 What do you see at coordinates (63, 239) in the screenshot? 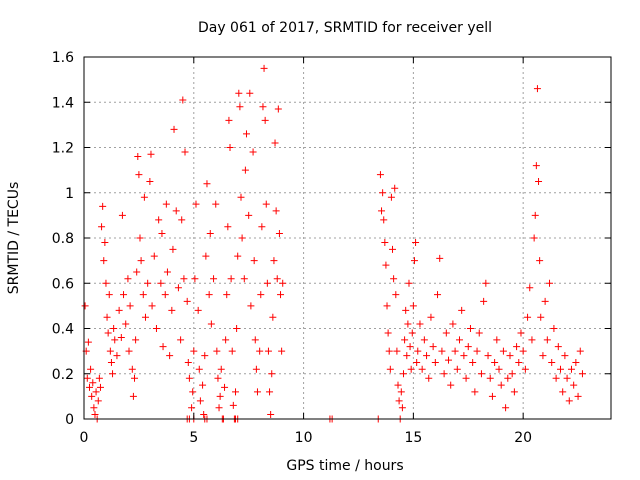
I see `y-tick-label: 0.8` at bounding box center [63, 239].